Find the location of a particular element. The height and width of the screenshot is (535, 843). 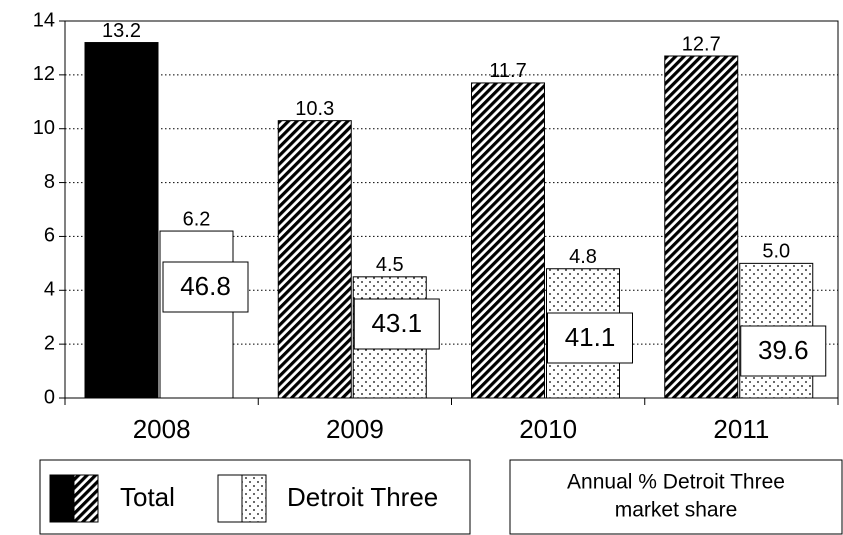

share-label: 43.1 is located at coordinates (396, 323).